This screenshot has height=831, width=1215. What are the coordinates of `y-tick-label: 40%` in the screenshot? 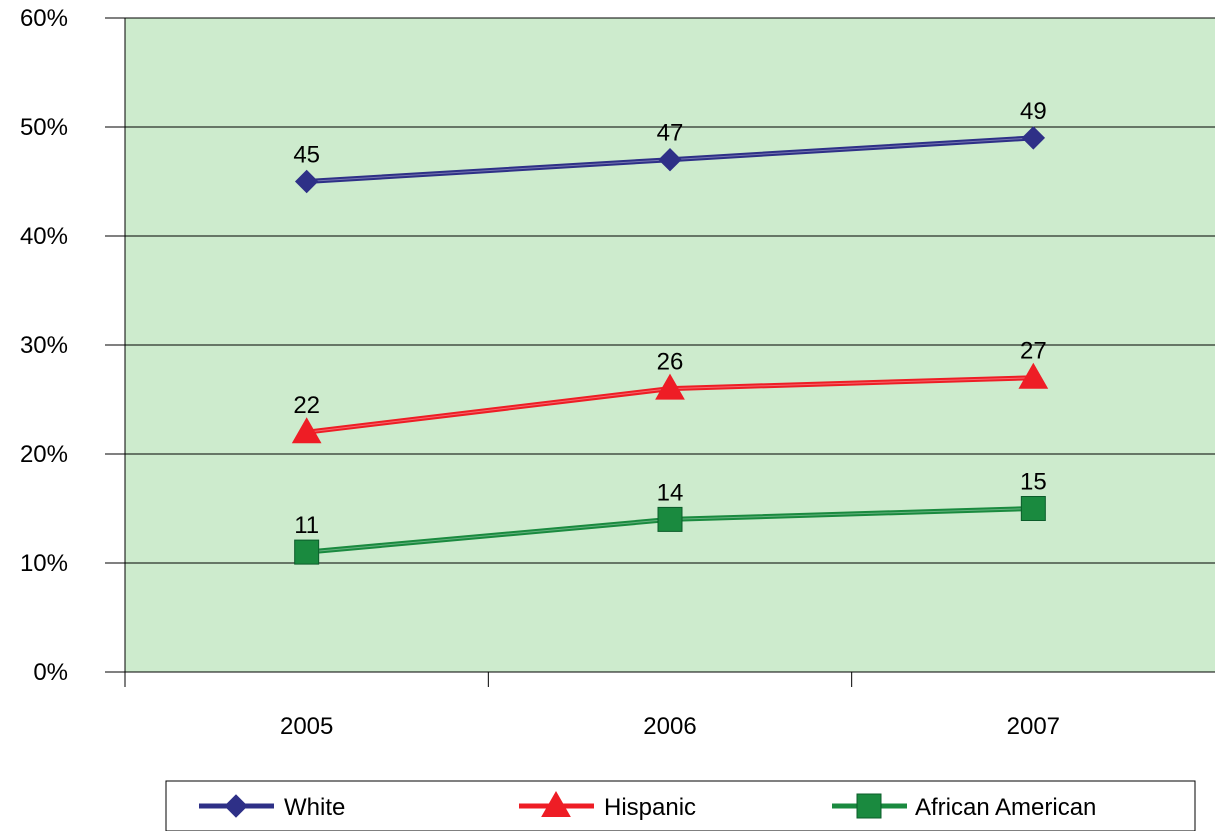 It's located at (44, 236).